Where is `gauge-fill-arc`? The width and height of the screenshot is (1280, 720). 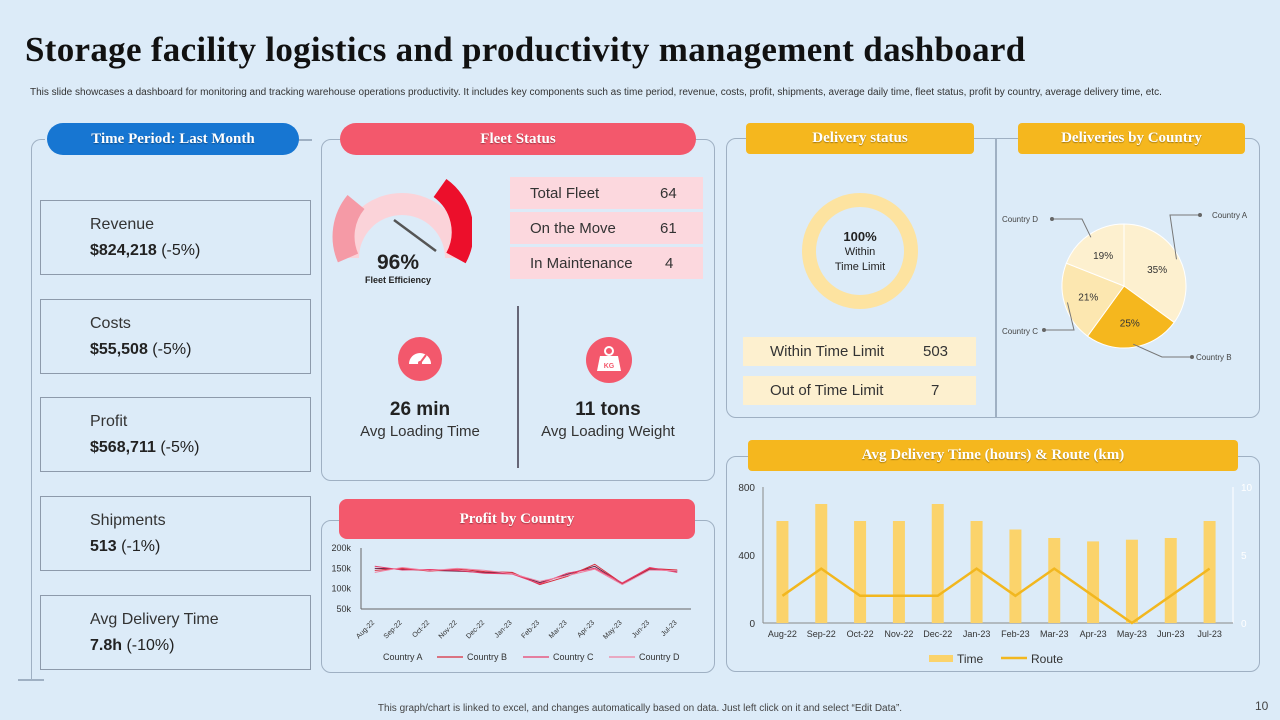 gauge-fill-arc is located at coordinates (452, 221).